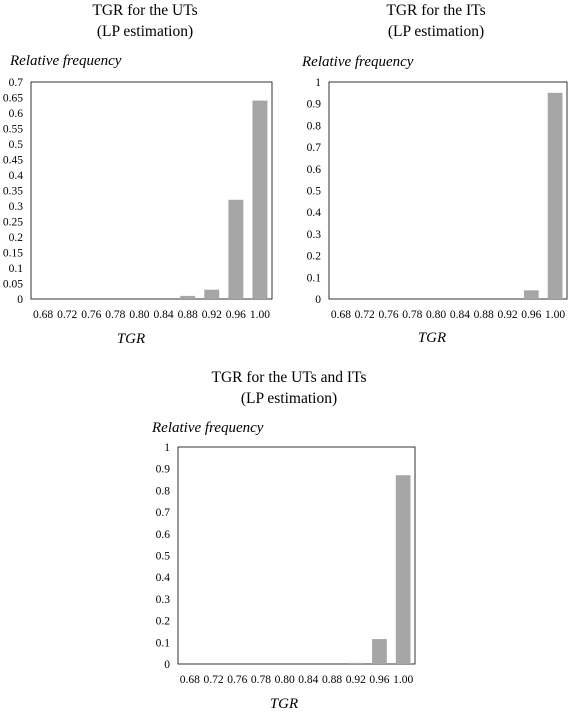 The height and width of the screenshot is (725, 568). Describe the element at coordinates (13, 161) in the screenshot. I see `y-tick-label: 0.45` at that location.